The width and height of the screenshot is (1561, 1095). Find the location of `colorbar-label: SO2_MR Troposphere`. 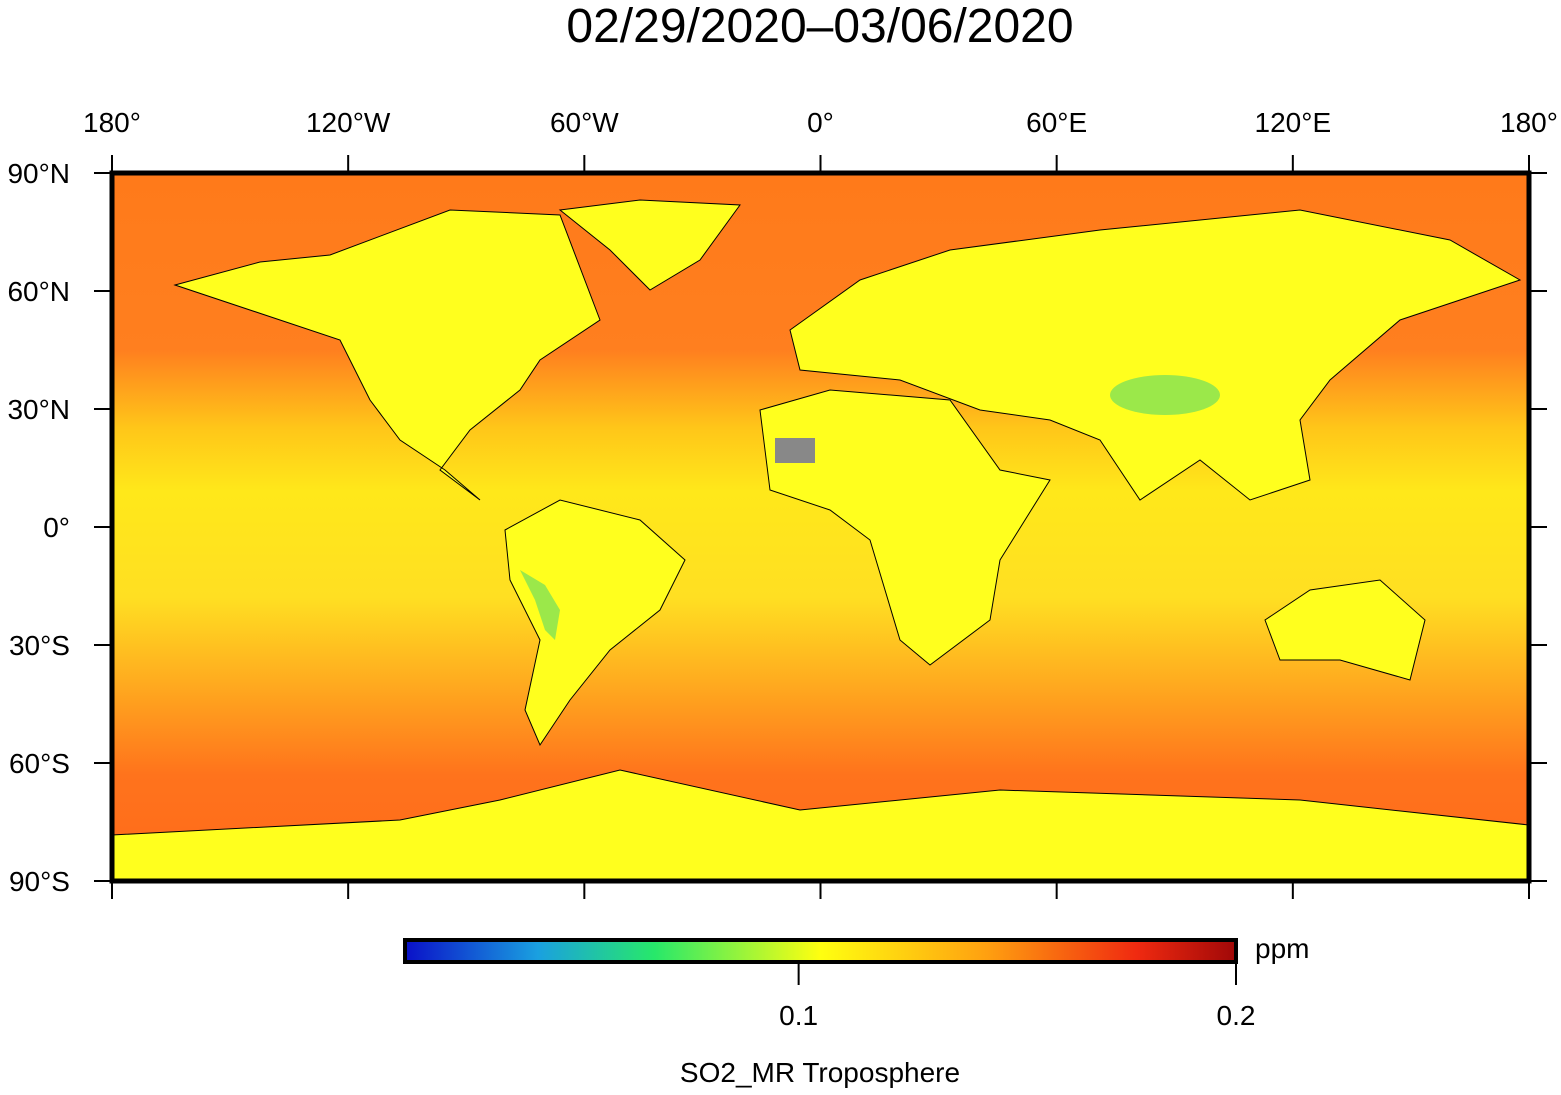

colorbar-label: SO2_MR Troposphere is located at coordinates (820, 1072).